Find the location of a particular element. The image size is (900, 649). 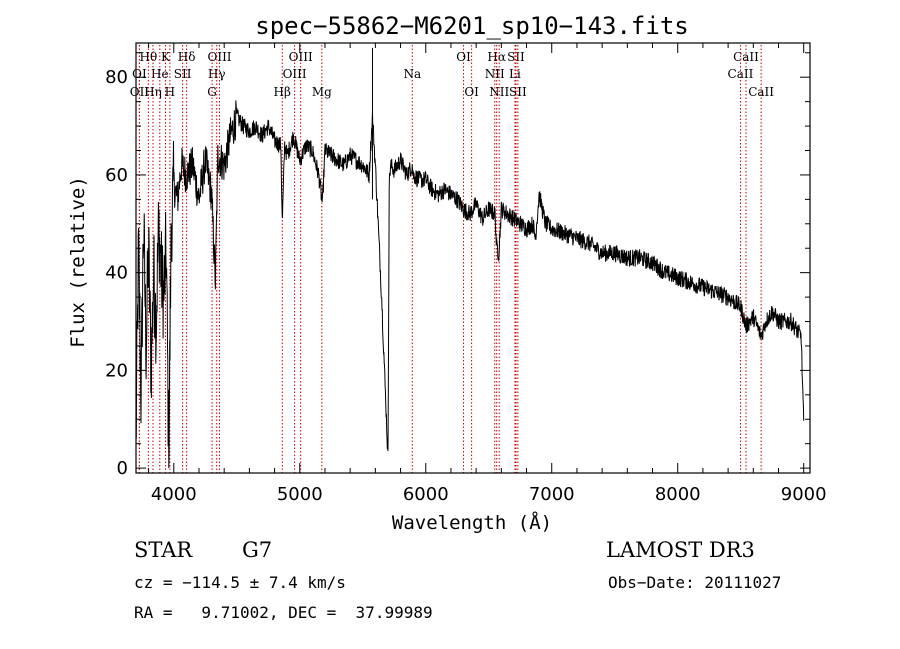

spectral-line-label: G is located at coordinates (212, 92).